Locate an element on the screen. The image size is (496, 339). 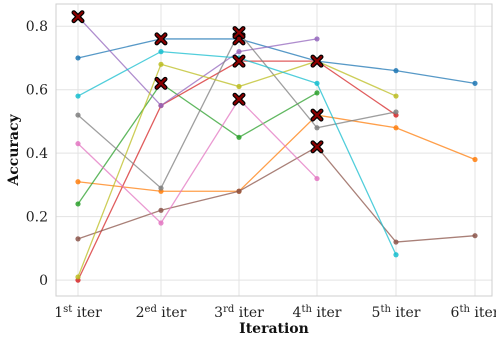
y-axis-ticks: 0 0.2 0.4 0.6 0.8 is located at coordinates (37, 154).